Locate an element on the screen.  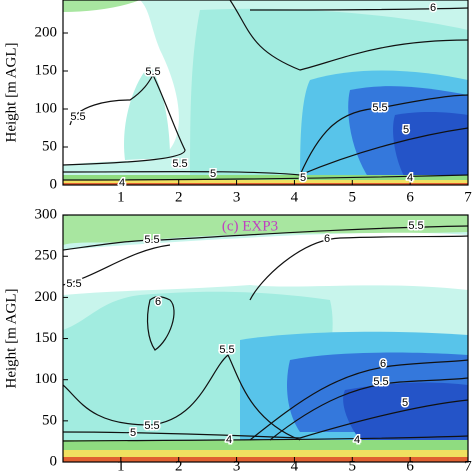
panel-title: (c) EXP3 is located at coordinates (250, 226).